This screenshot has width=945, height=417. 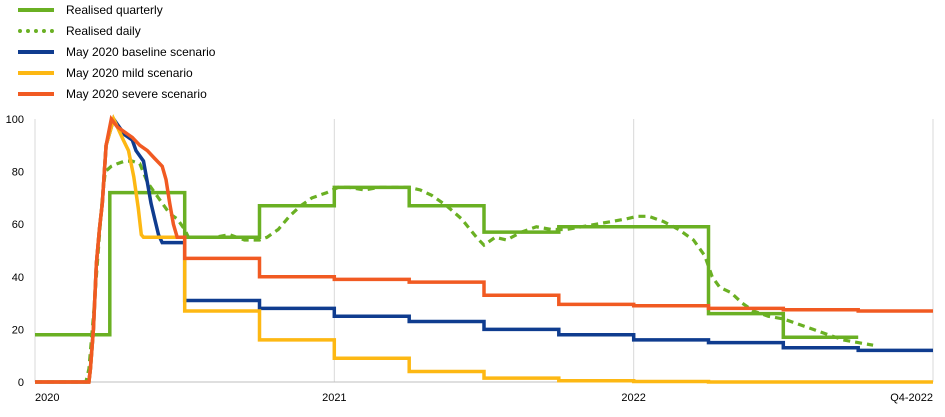 I want to click on x-tick-label-0: 2020, so click(x=47, y=398).